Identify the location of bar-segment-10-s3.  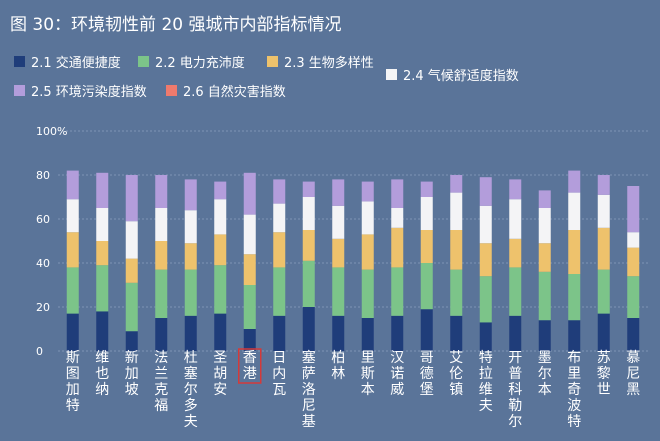
(338, 253).